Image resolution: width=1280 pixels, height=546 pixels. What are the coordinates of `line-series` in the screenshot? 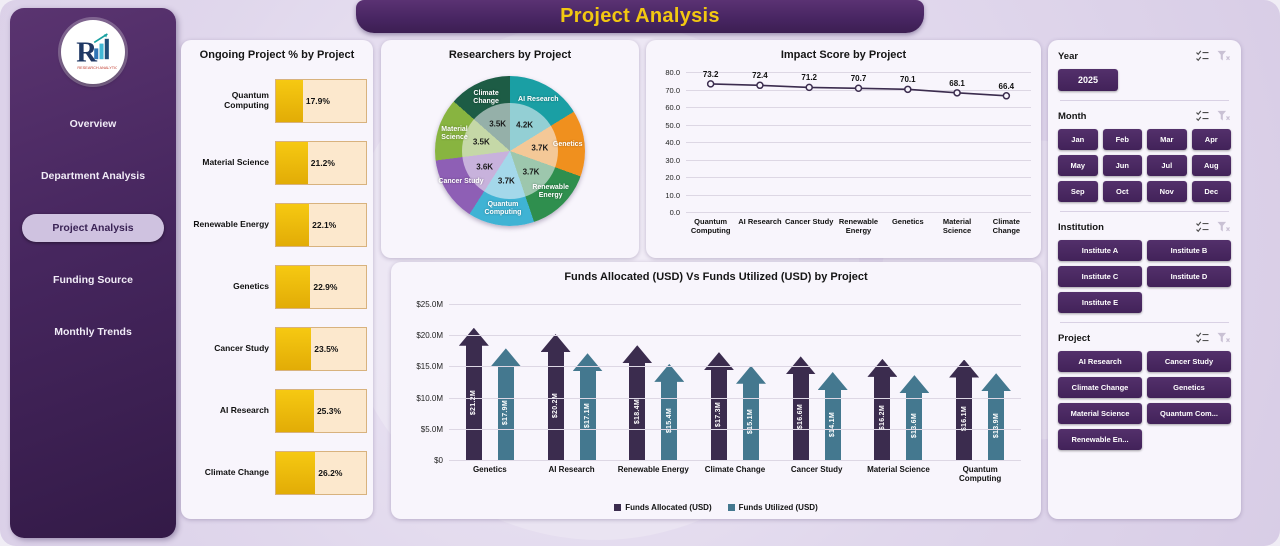 It's located at (858, 90).